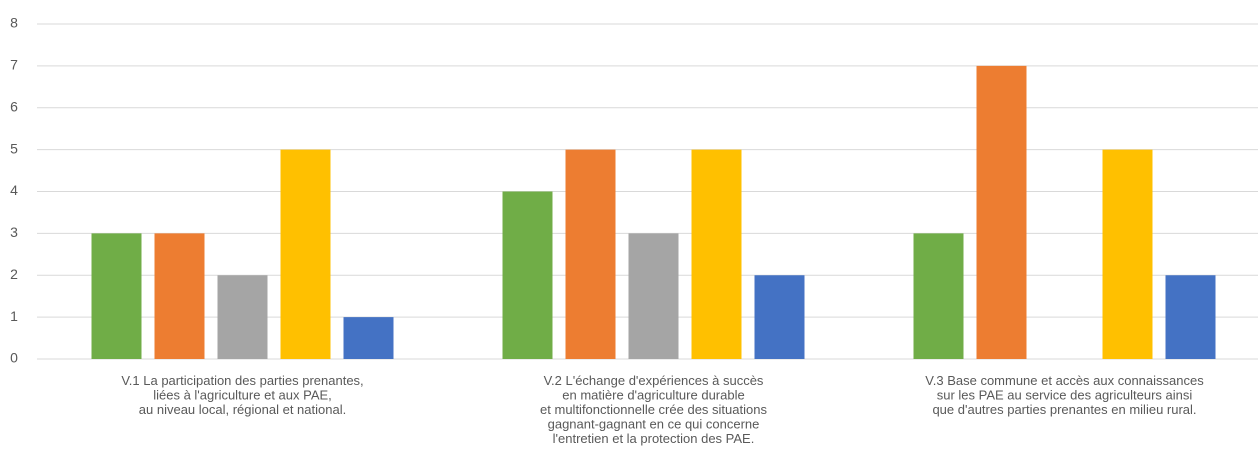  I want to click on y-tick-label: 3, so click(14, 232).